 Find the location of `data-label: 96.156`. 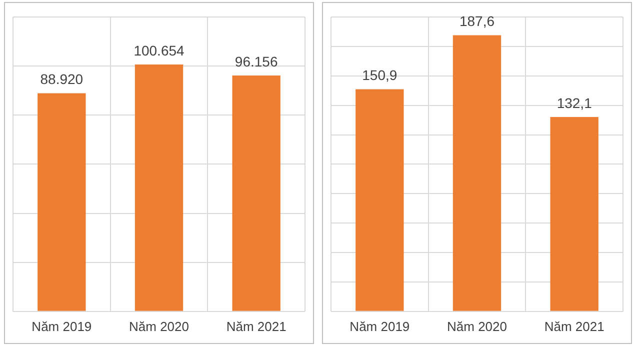

data-label: 96.156 is located at coordinates (256, 61).